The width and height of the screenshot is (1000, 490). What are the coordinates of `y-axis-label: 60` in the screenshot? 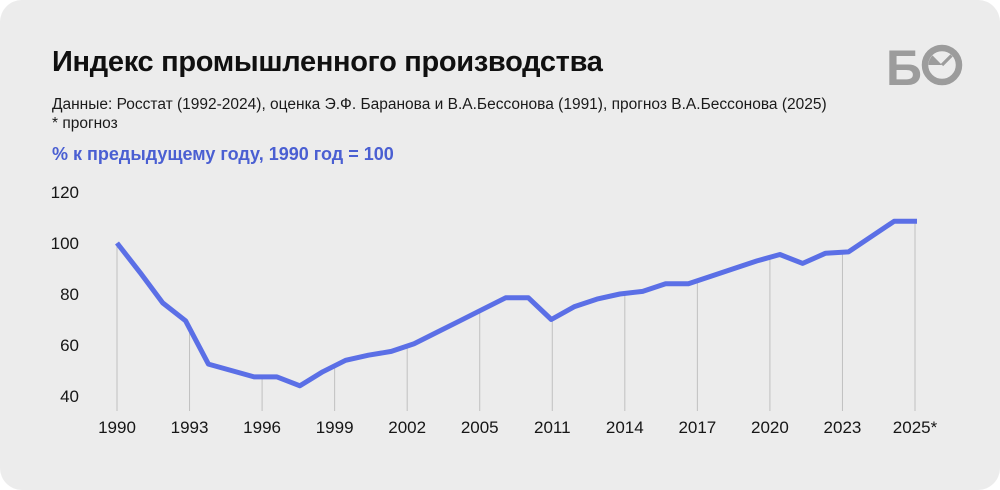 It's located at (69, 345).